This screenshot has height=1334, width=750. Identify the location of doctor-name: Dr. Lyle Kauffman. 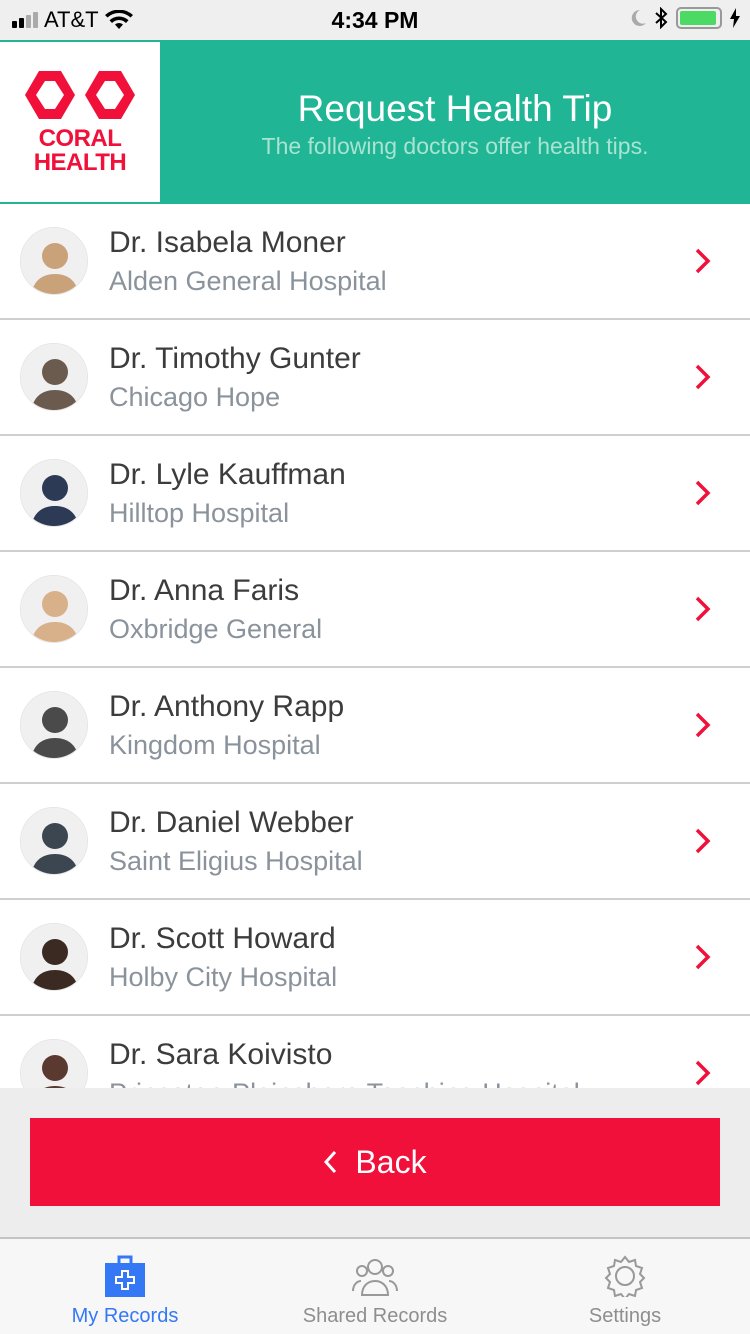
(227, 474).